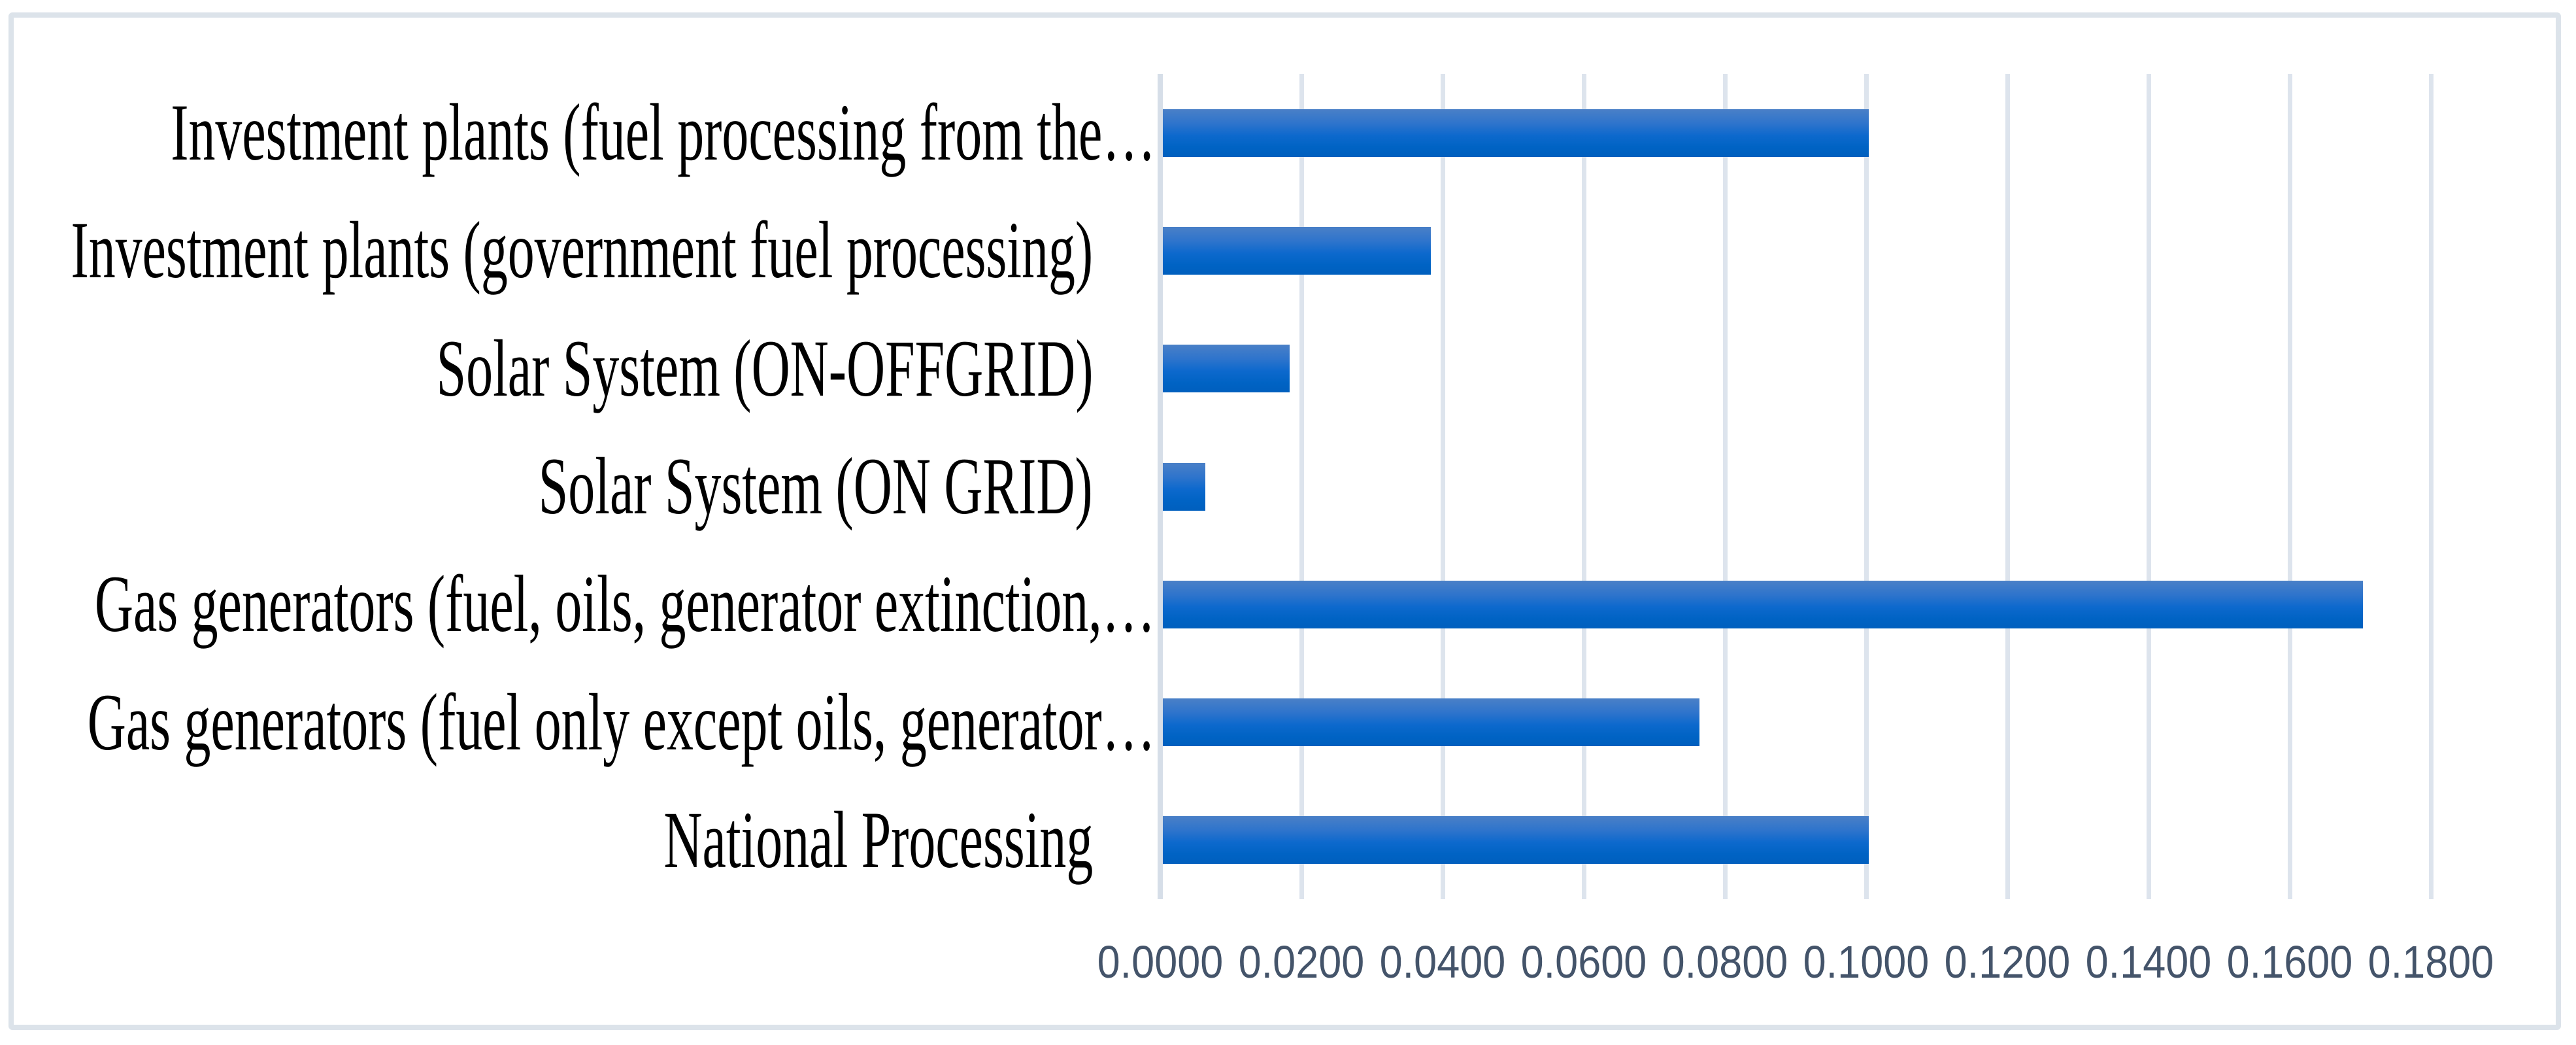 The width and height of the screenshot is (2576, 1045). What do you see at coordinates (1725, 961) in the screenshot?
I see `value-axis-tick-label: 0.0800` at bounding box center [1725, 961].